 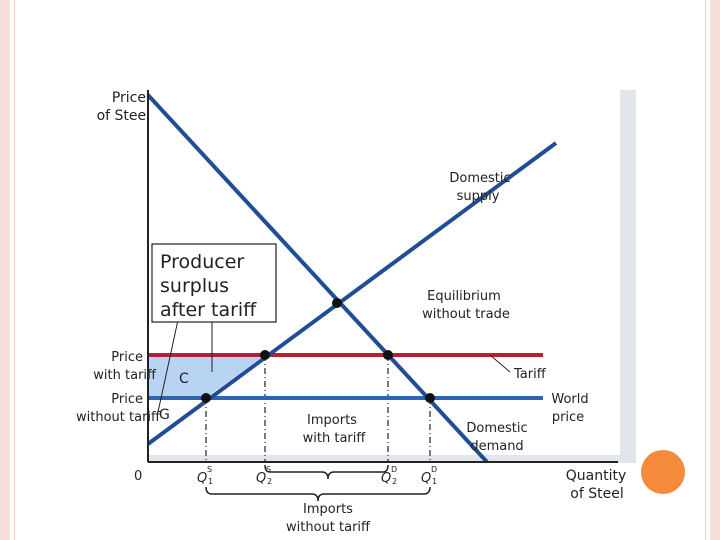 I want to click on imports-with-tariff-label-2: with tariff, so click(x=335, y=438).